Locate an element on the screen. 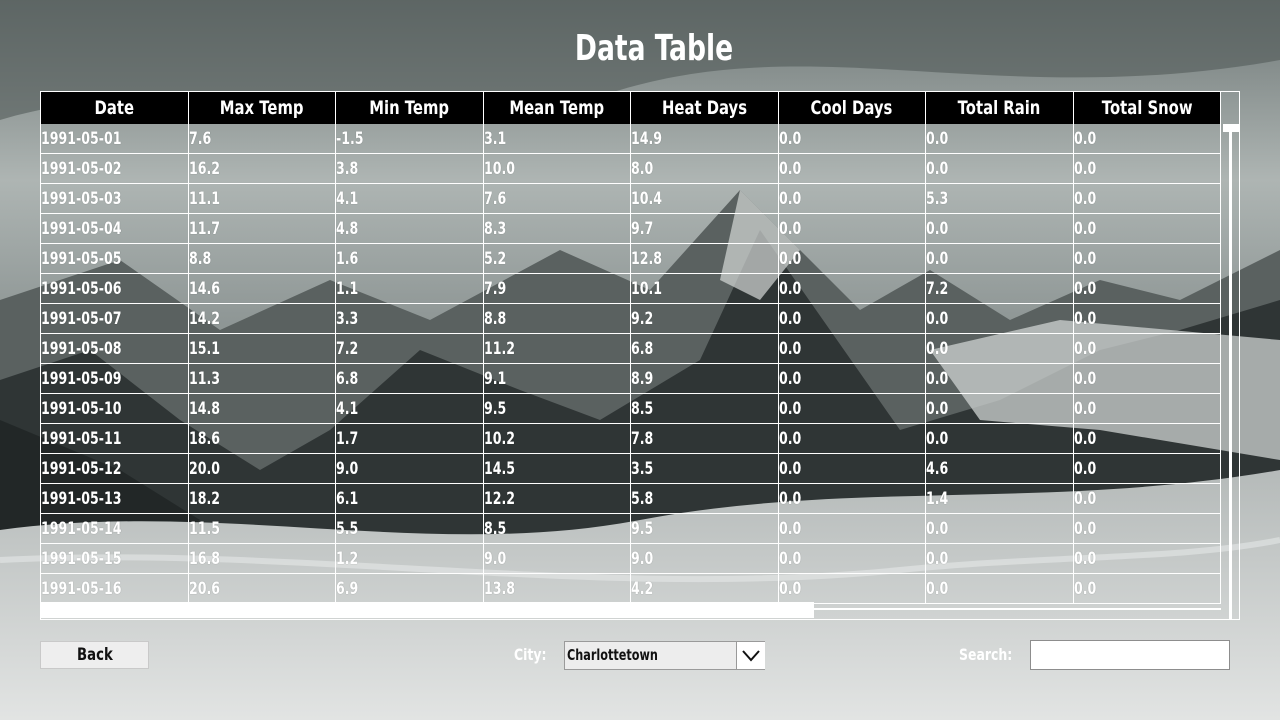 This screenshot has height=720, width=1280. table-cell-value: 9.1 is located at coordinates (494, 378).